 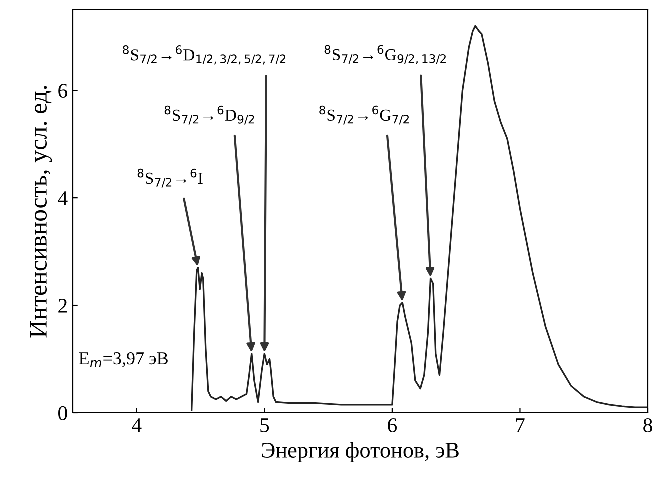 What do you see at coordinates (265, 425) in the screenshot?
I see `x-tick-label: 5` at bounding box center [265, 425].